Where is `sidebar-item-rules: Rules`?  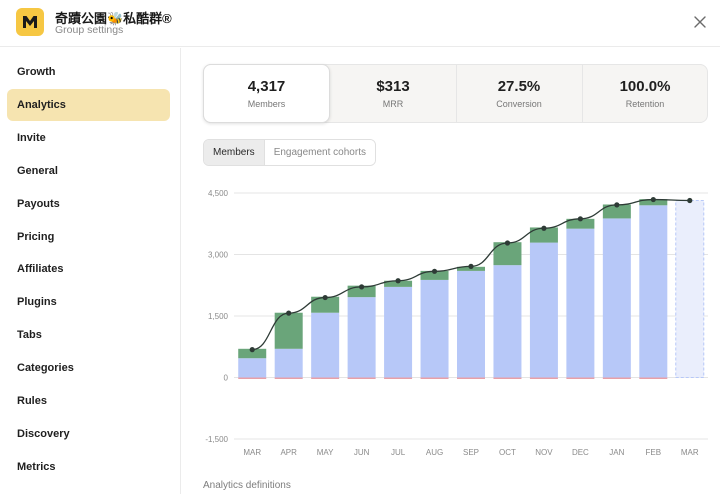 sidebar-item-rules: Rules is located at coordinates (88, 401).